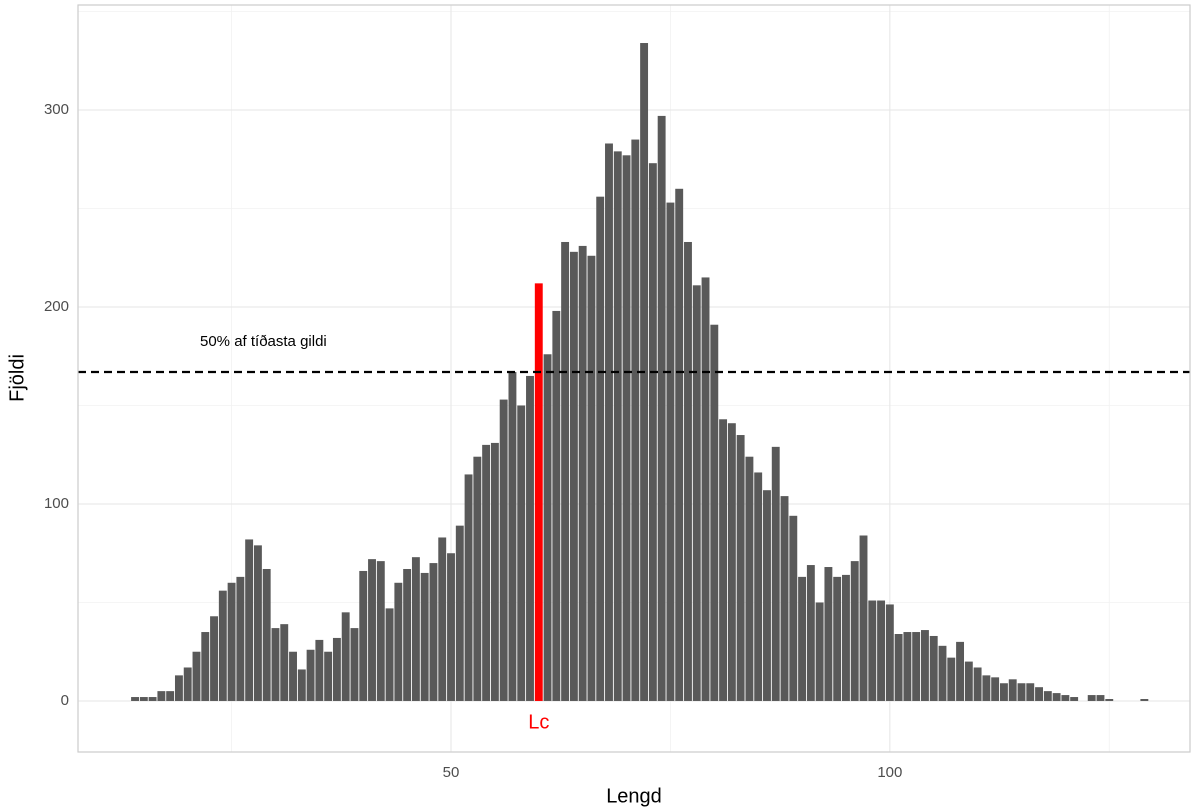  I want to click on x-tick-label: 100, so click(889, 772).